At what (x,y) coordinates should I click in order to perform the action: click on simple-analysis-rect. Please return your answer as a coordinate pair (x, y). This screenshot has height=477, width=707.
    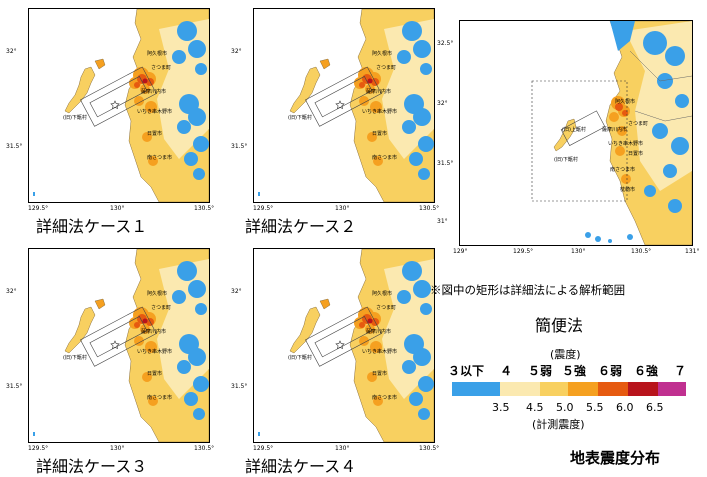
    Looking at the image, I should click on (583, 128).